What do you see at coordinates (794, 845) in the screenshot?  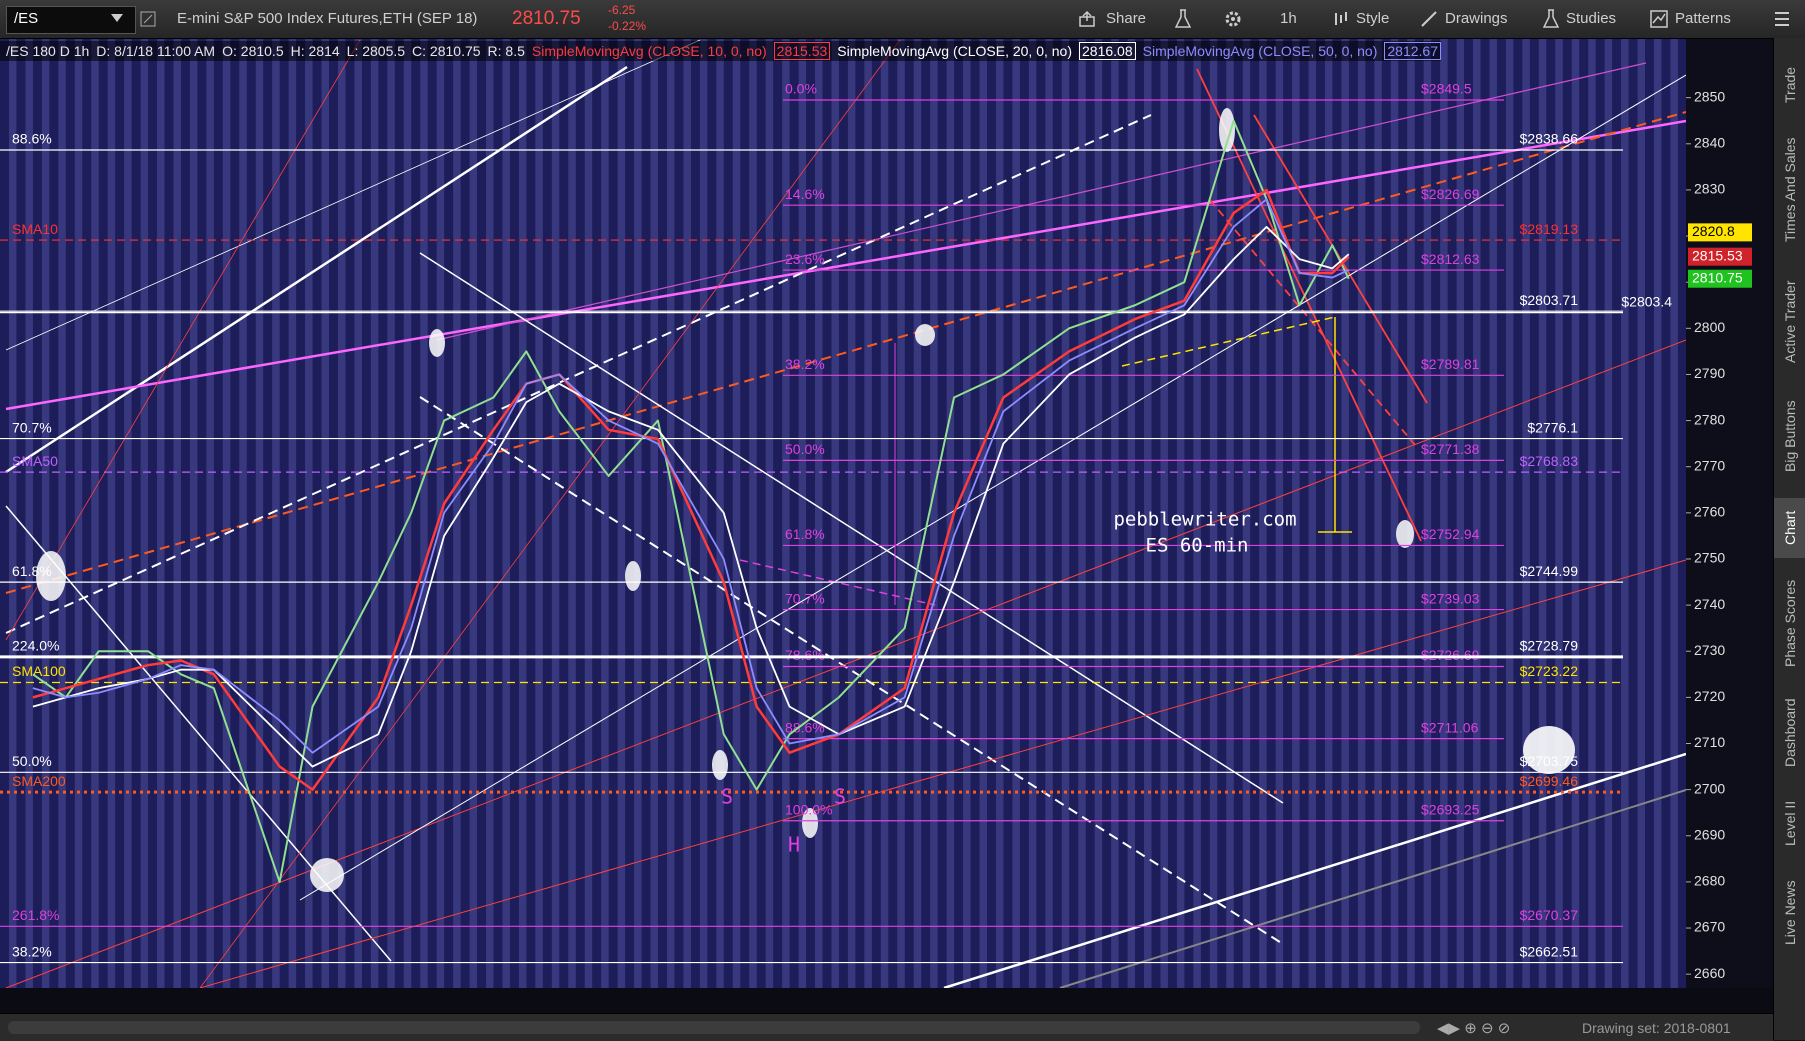 I see `annotation: H` at bounding box center [794, 845].